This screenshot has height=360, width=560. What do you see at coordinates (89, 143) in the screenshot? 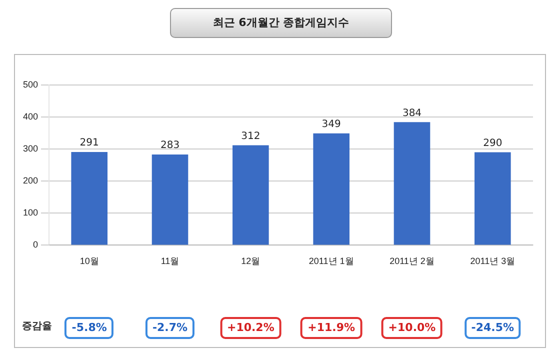
I see `data-label: 291` at bounding box center [89, 143].